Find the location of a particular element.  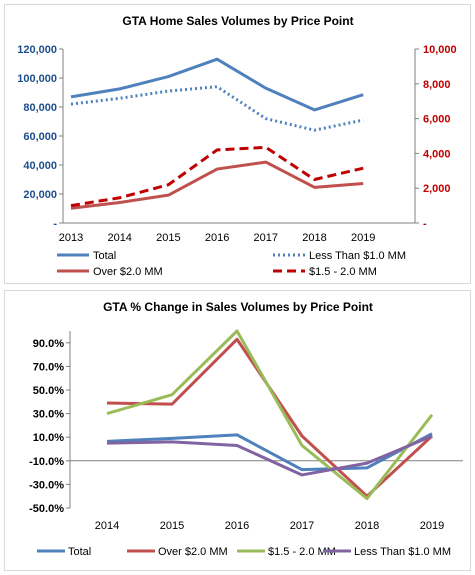

y-left-tick-label: 100,000 is located at coordinates (37, 79).